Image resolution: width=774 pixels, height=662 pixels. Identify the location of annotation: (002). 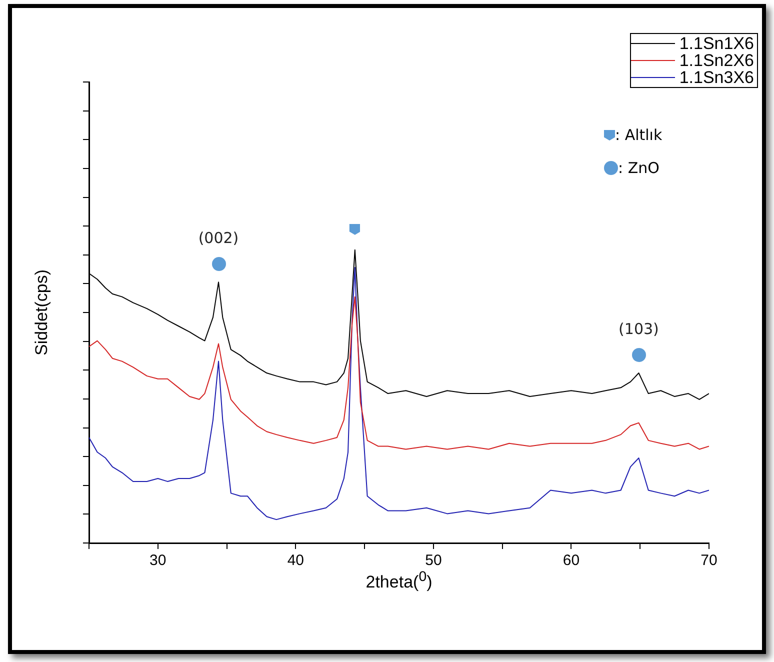
(218, 238).